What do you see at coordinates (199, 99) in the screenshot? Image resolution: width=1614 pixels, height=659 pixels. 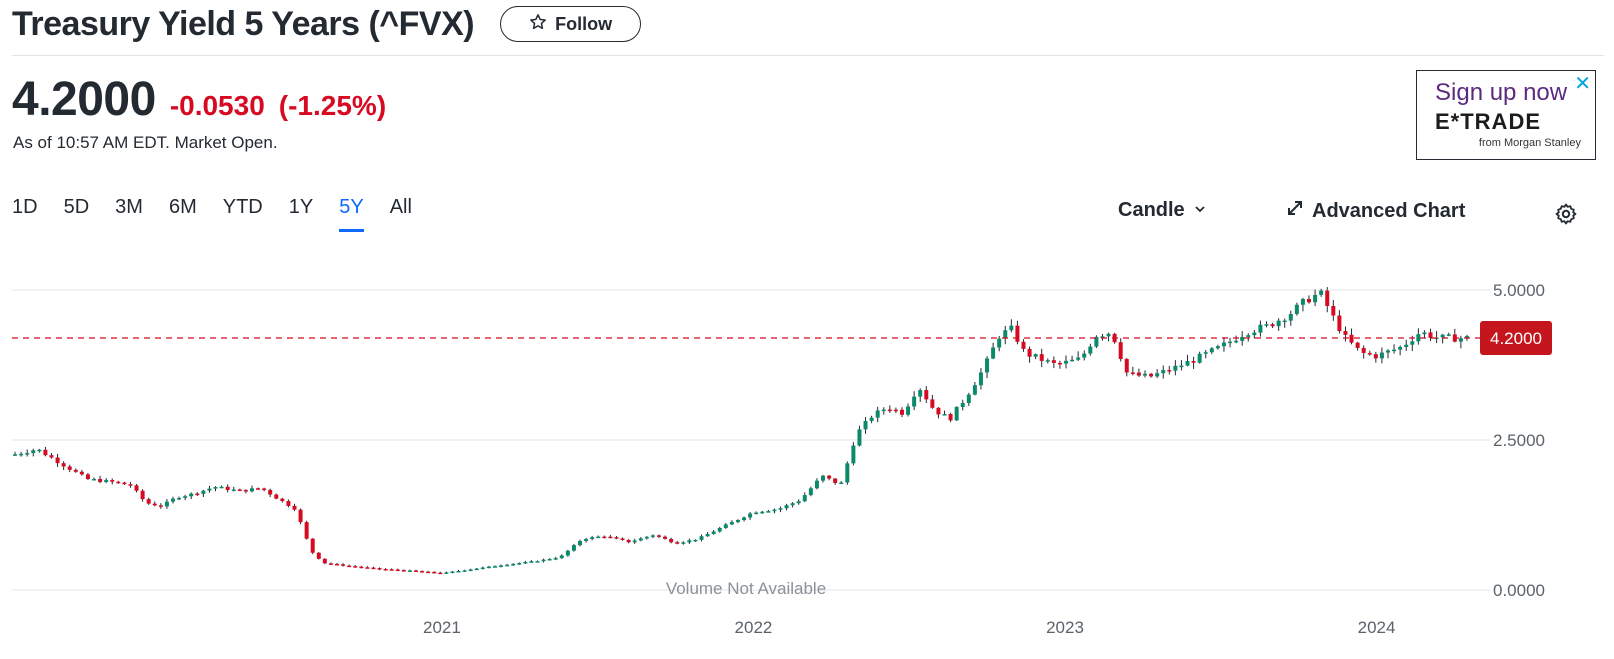 I see `quote-summary: 4.2000 -0.0530 (-1.25%)` at bounding box center [199, 99].